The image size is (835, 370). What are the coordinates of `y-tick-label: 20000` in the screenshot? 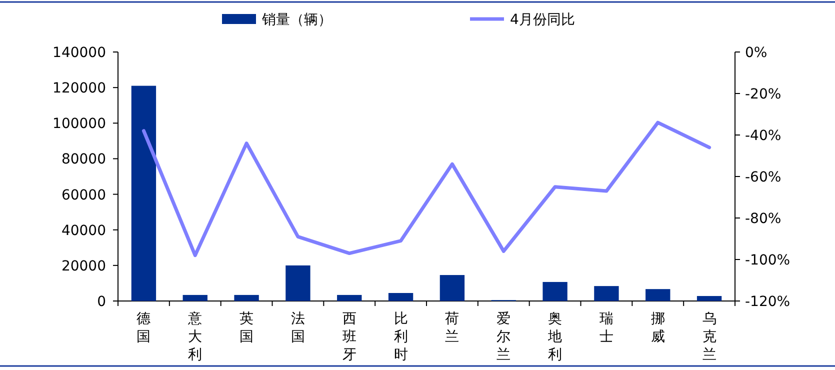 It's located at (83, 266).